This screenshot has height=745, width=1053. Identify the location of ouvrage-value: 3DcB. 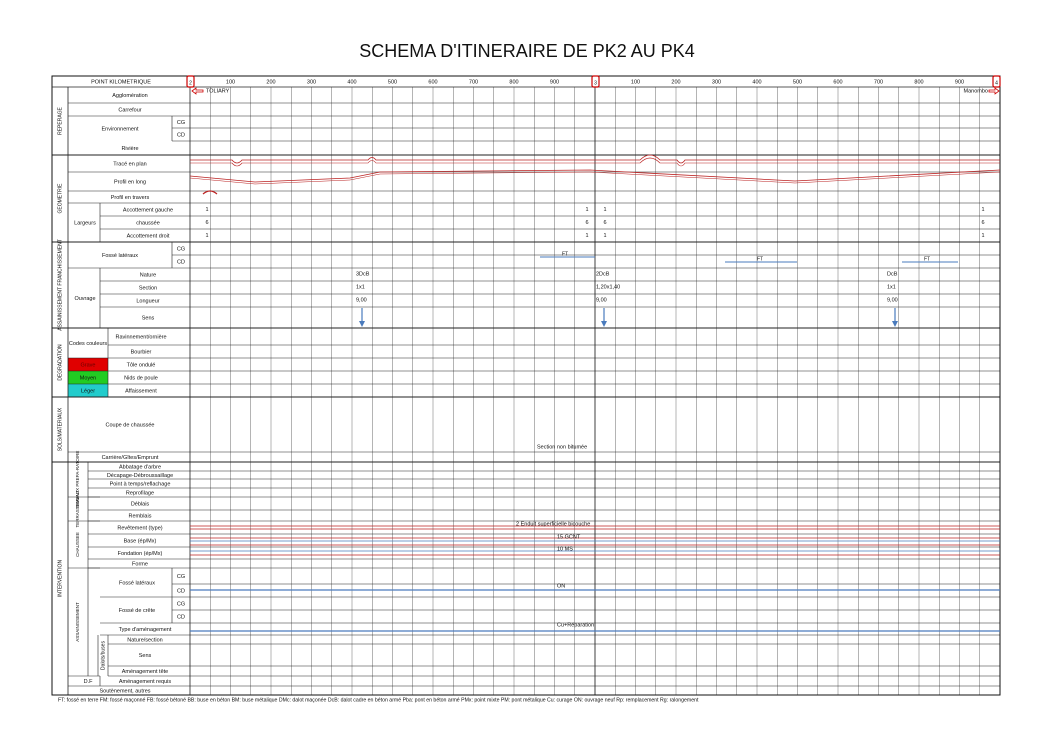
(363, 274).